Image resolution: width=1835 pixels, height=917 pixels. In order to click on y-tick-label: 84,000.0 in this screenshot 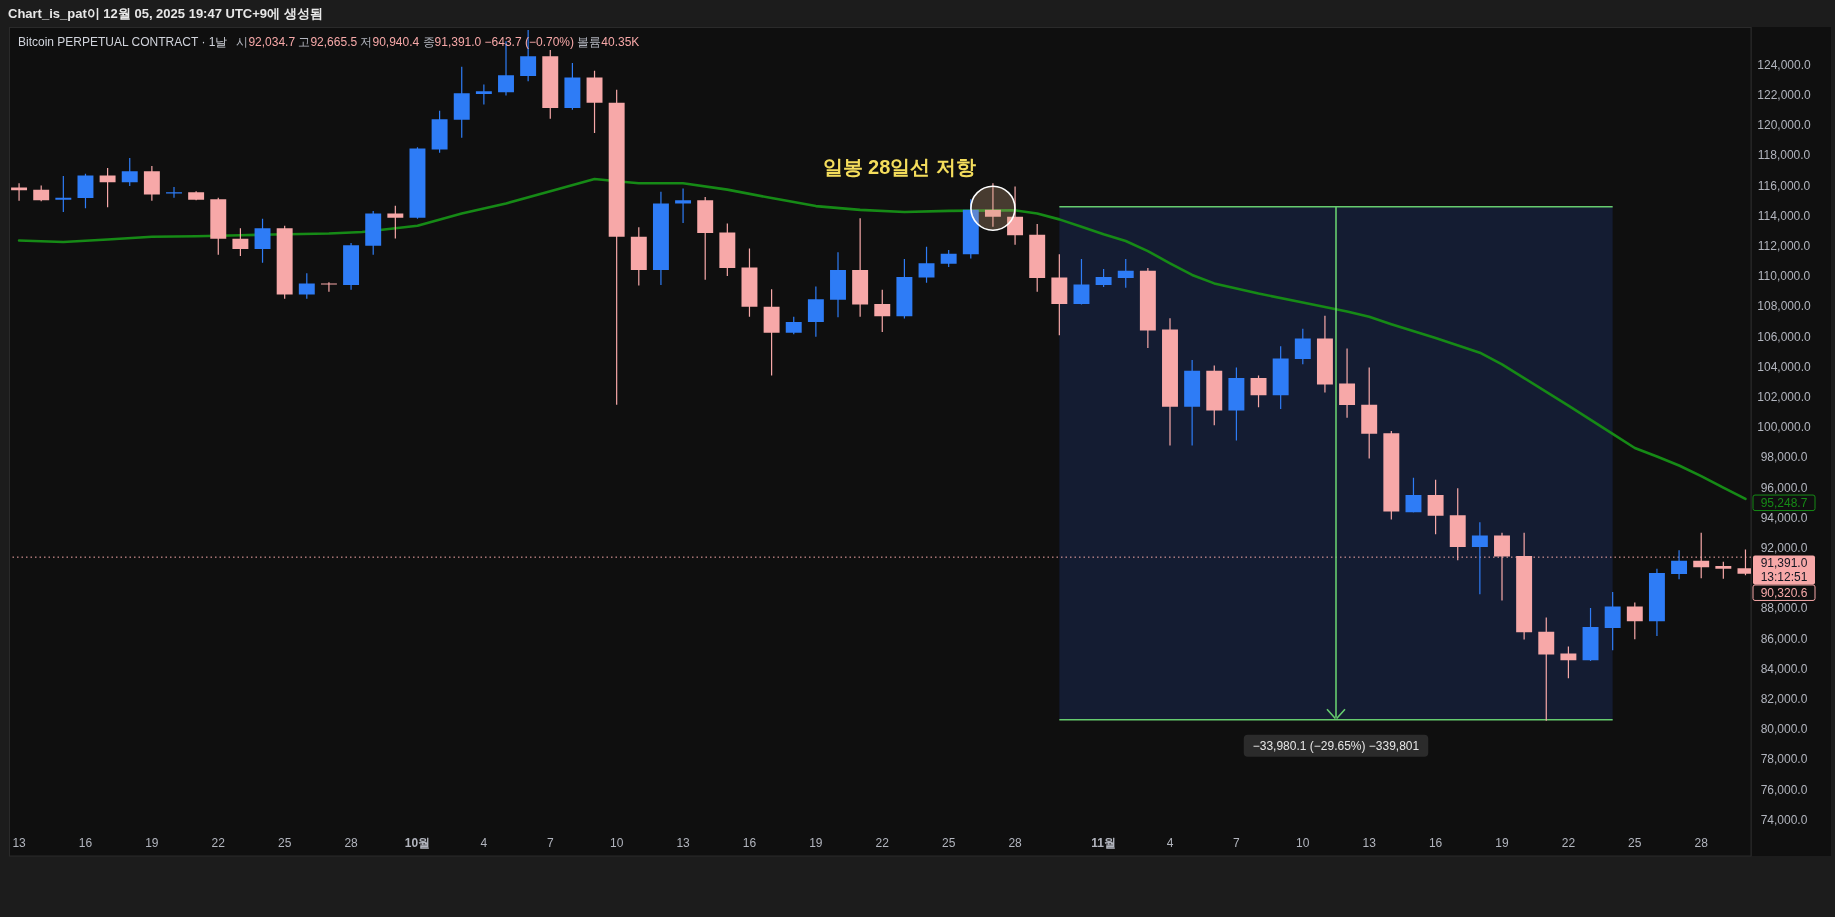, I will do `click(1784, 668)`.